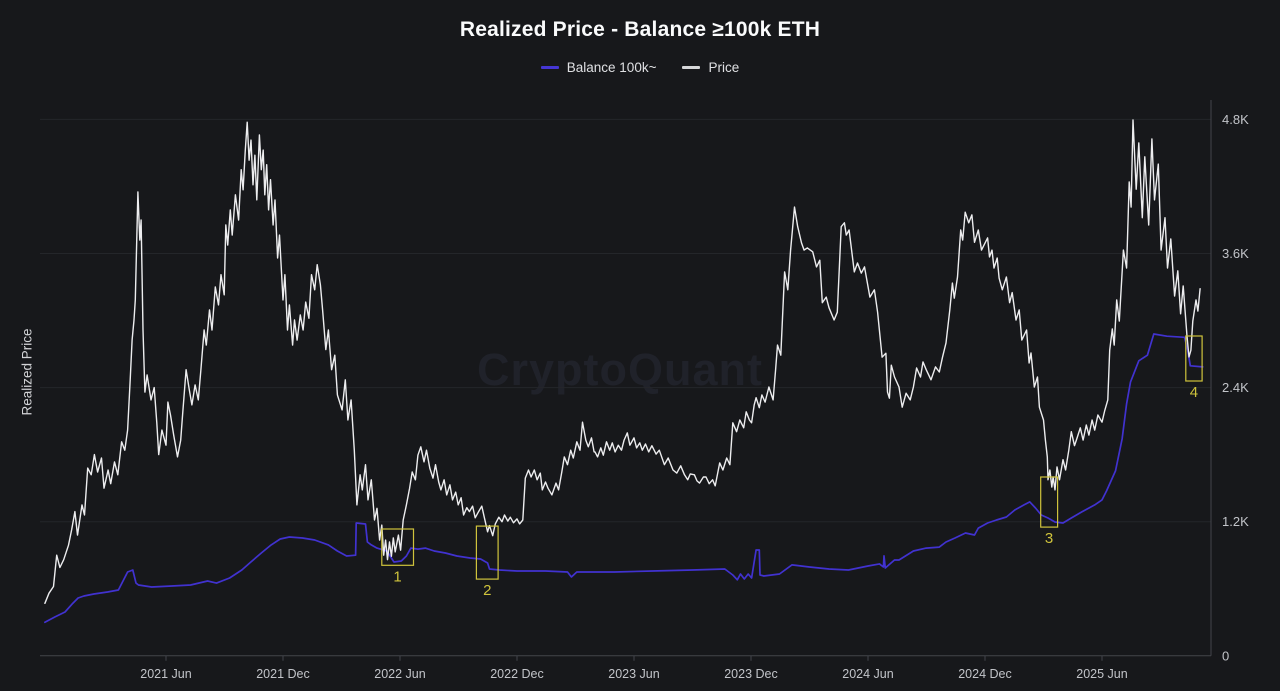  Describe the element at coordinates (399, 674) in the screenshot. I see `x-tick-label: 2022 Jun` at that location.